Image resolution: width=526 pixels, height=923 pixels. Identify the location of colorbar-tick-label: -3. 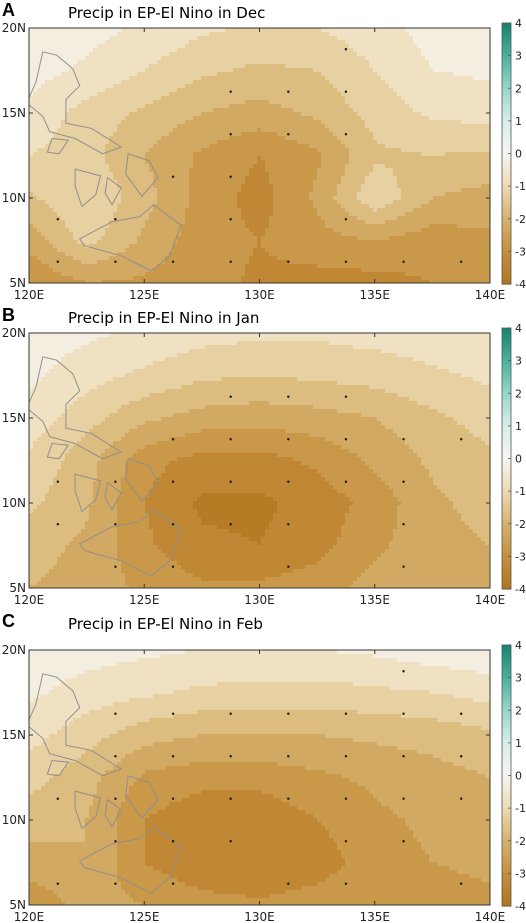
(520, 873).